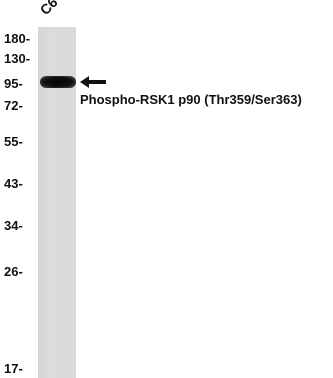 This screenshot has width=333, height=378. Describe the element at coordinates (191, 99) in the screenshot. I see `target-label: Phospho-RSK1 p90 (Thr359/Ser363)` at that location.